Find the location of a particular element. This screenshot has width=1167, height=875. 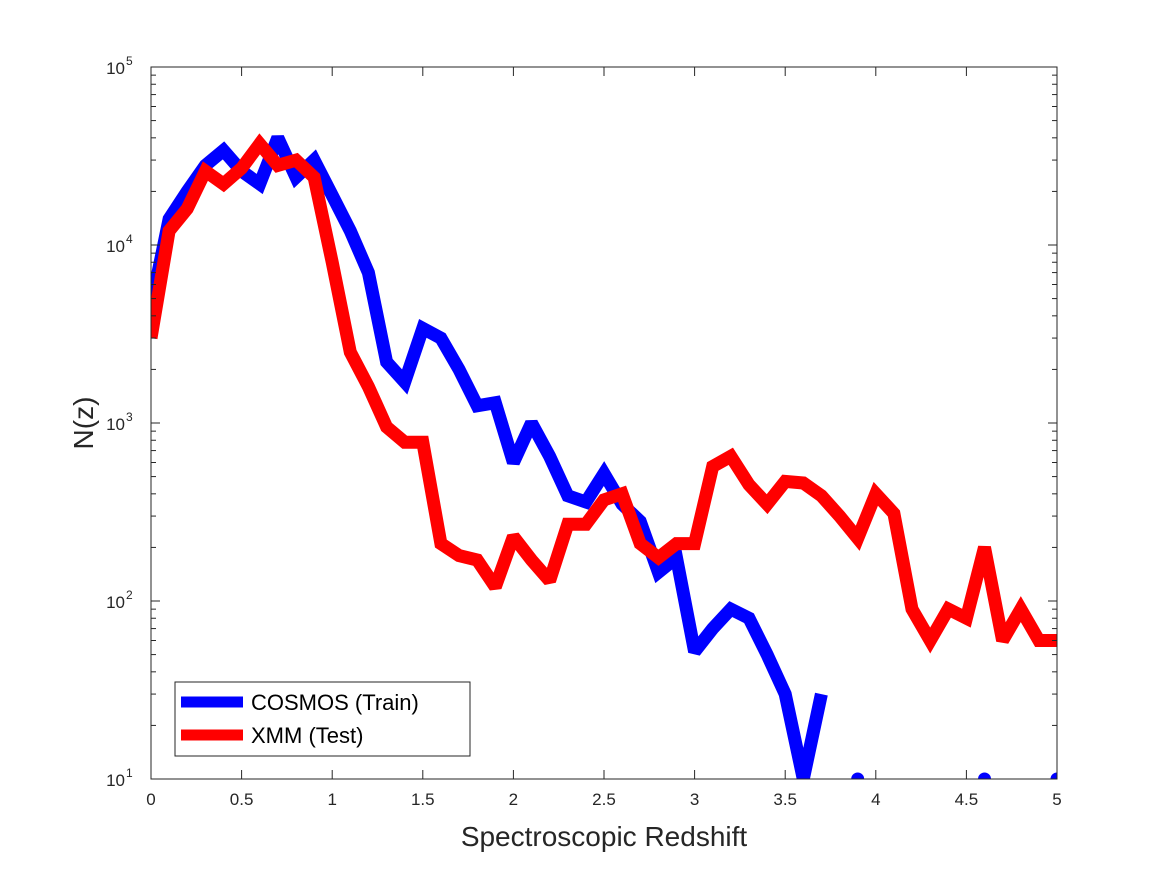

x-tick-label: 4 is located at coordinates (875, 799).